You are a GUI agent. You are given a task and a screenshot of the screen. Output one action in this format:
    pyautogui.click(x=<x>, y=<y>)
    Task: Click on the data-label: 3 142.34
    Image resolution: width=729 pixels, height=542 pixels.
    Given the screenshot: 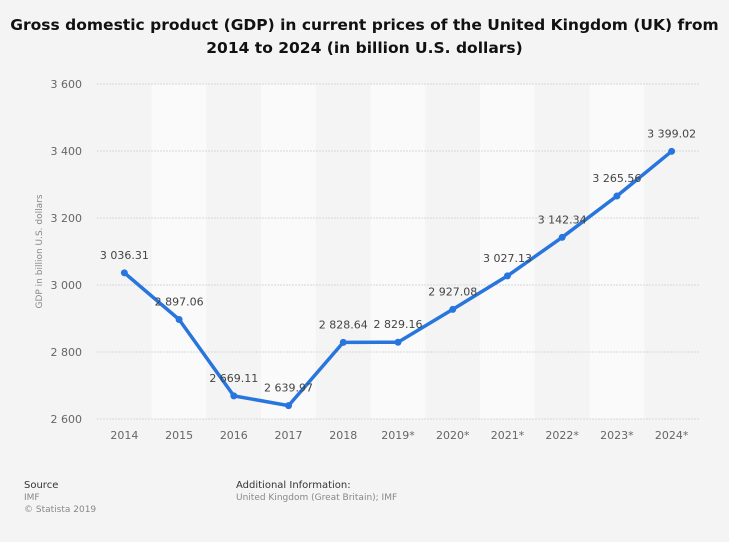 What is the action you would take?
    pyautogui.click(x=562, y=219)
    